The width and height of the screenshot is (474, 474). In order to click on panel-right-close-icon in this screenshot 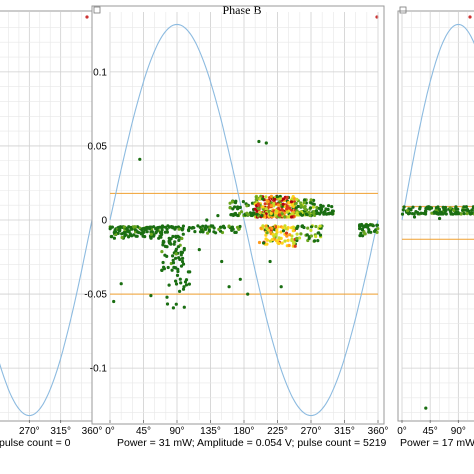, I will do `click(470, 17)`.